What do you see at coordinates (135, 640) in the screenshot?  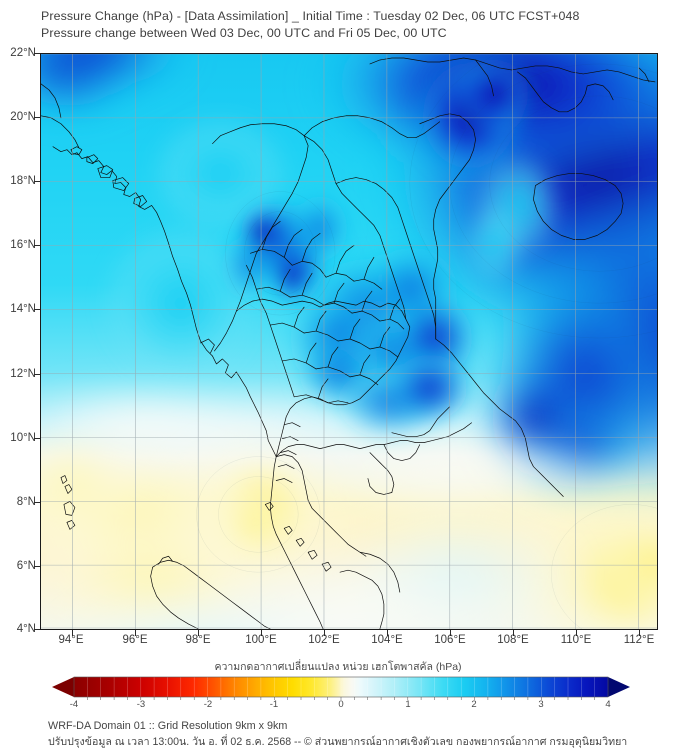 I see `x-tick-label-96e: 96°E` at bounding box center [135, 640].